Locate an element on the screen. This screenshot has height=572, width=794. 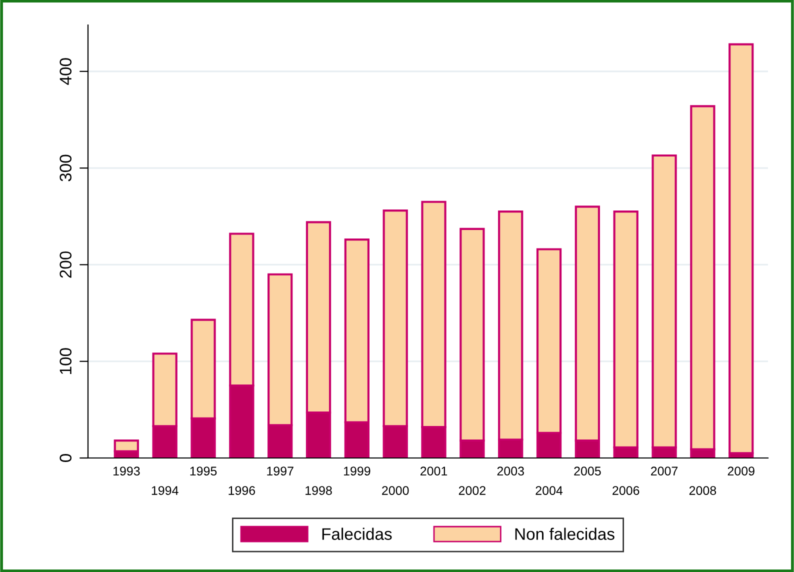
x-tick-label: 2002 is located at coordinates (472, 490).